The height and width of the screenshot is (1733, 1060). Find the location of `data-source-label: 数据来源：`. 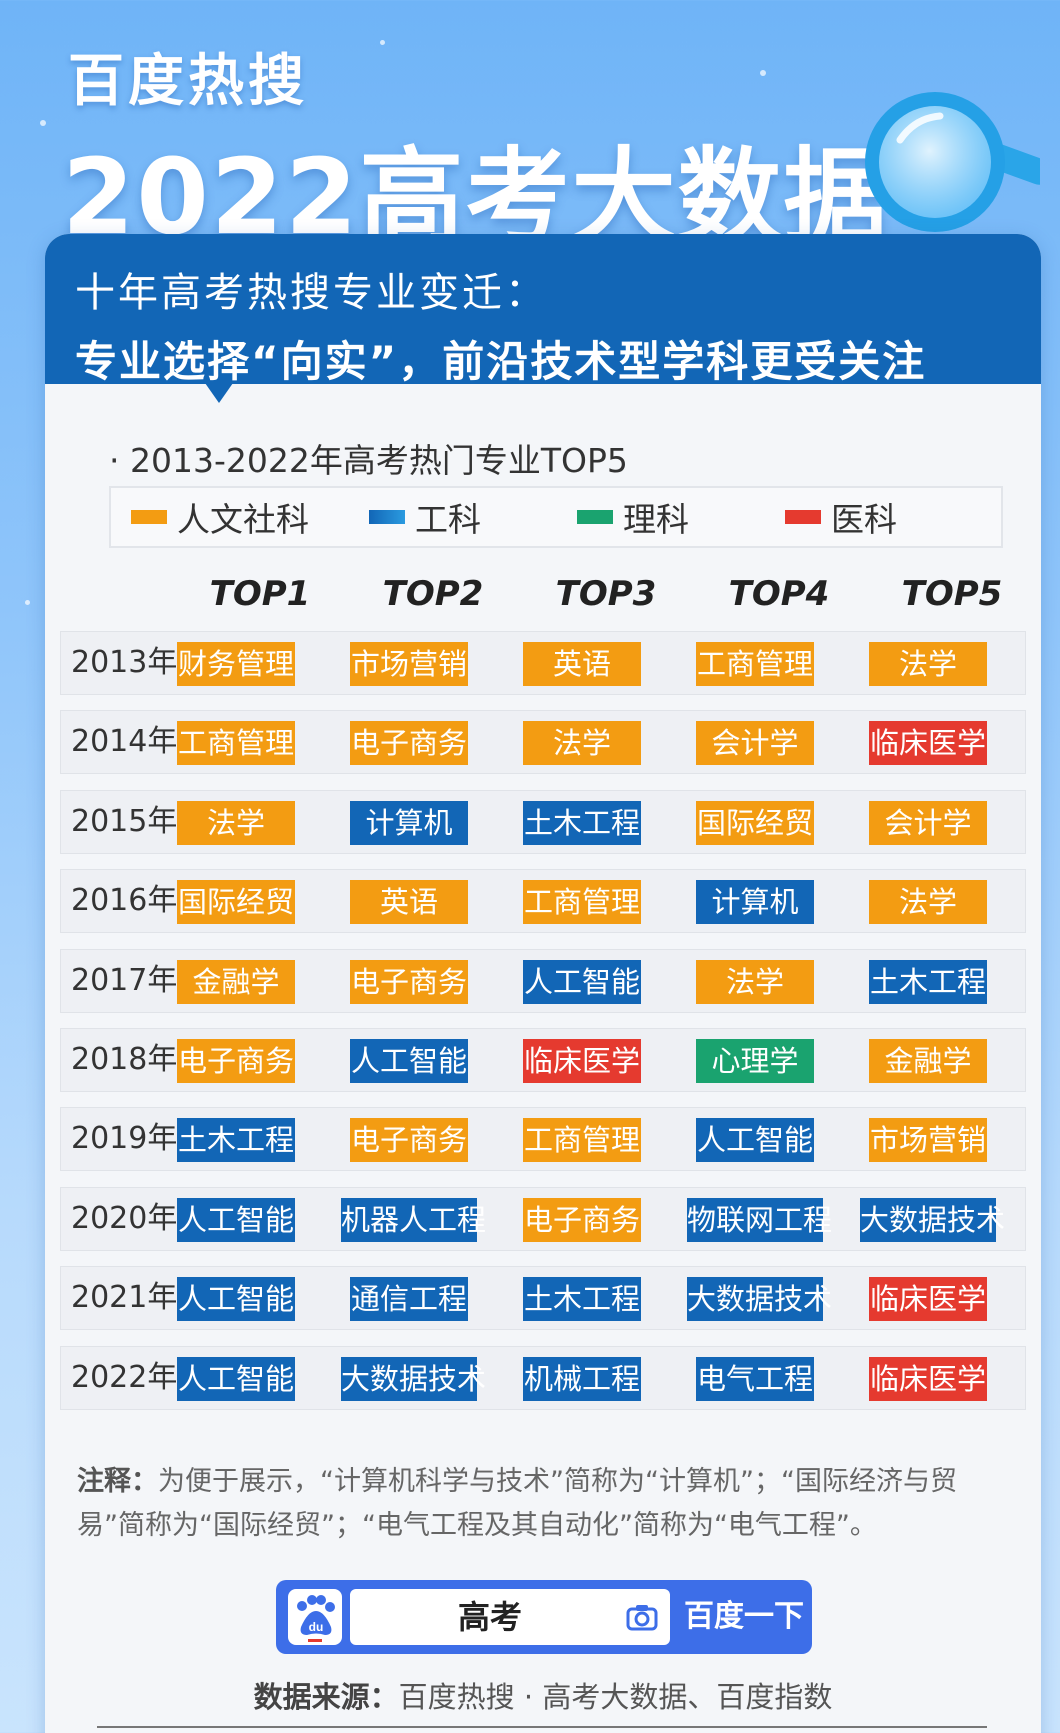

data-source-label: 数据来源： is located at coordinates (326, 1697).